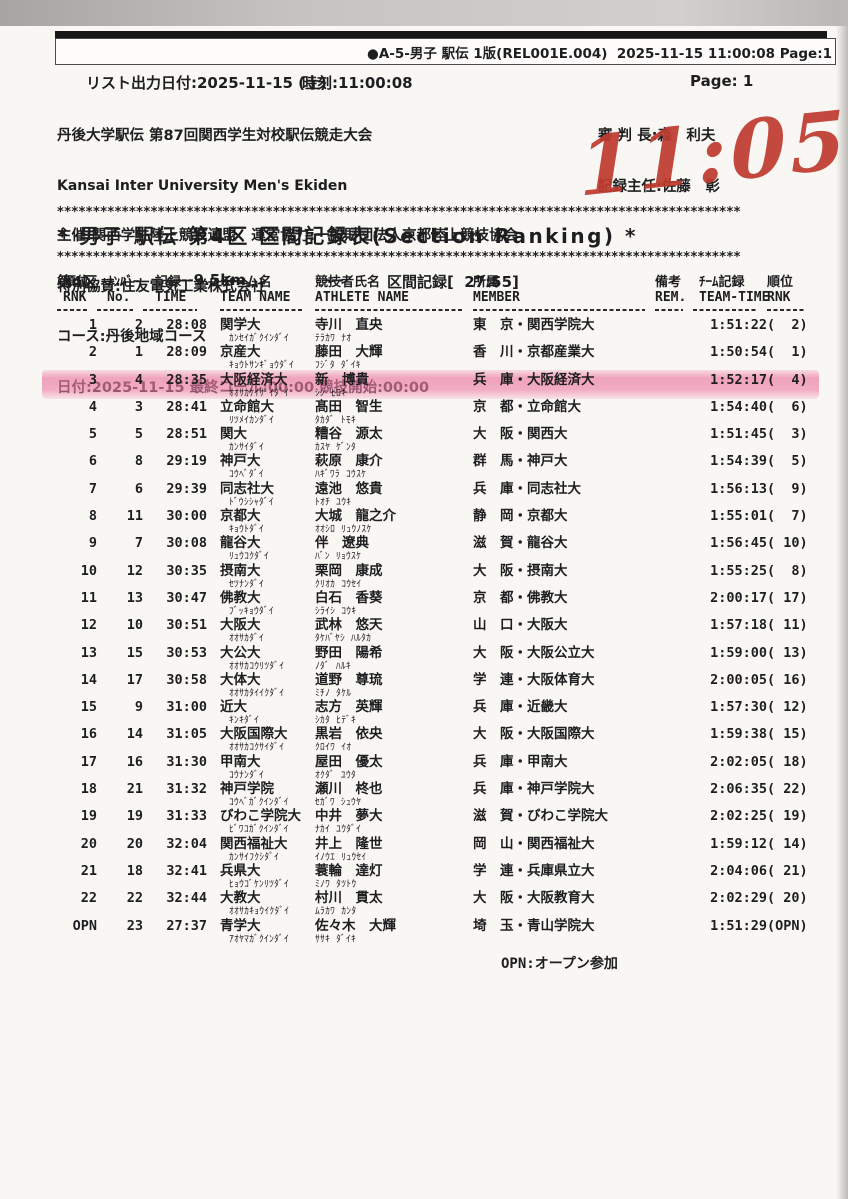 The image size is (848, 1199). I want to click on cell-athlete-name: 志方 英輝 ｼｶﾀ ﾋﾃﾞｷ, so click(393, 713).